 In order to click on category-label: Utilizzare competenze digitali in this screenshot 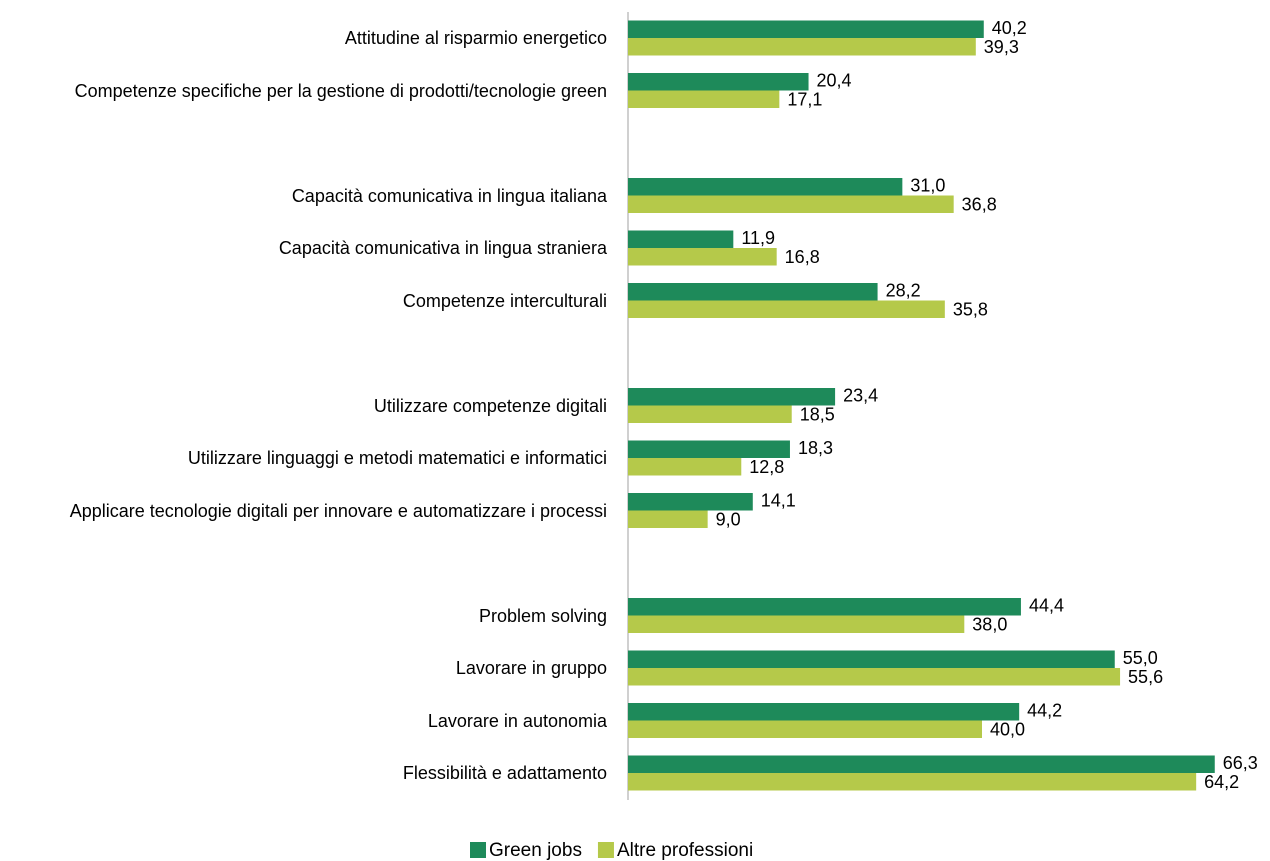, I will do `click(304, 406)`.